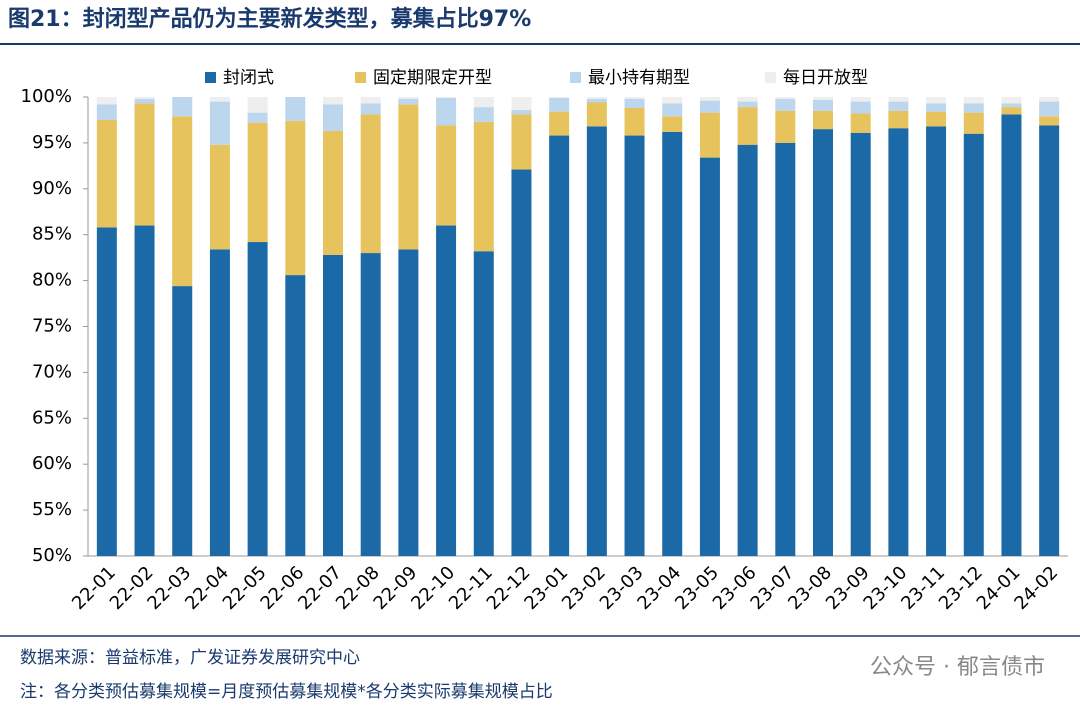 The image size is (1080, 713). Describe the element at coordinates (52, 371) in the screenshot. I see `y-tick-label: 70%` at that location.